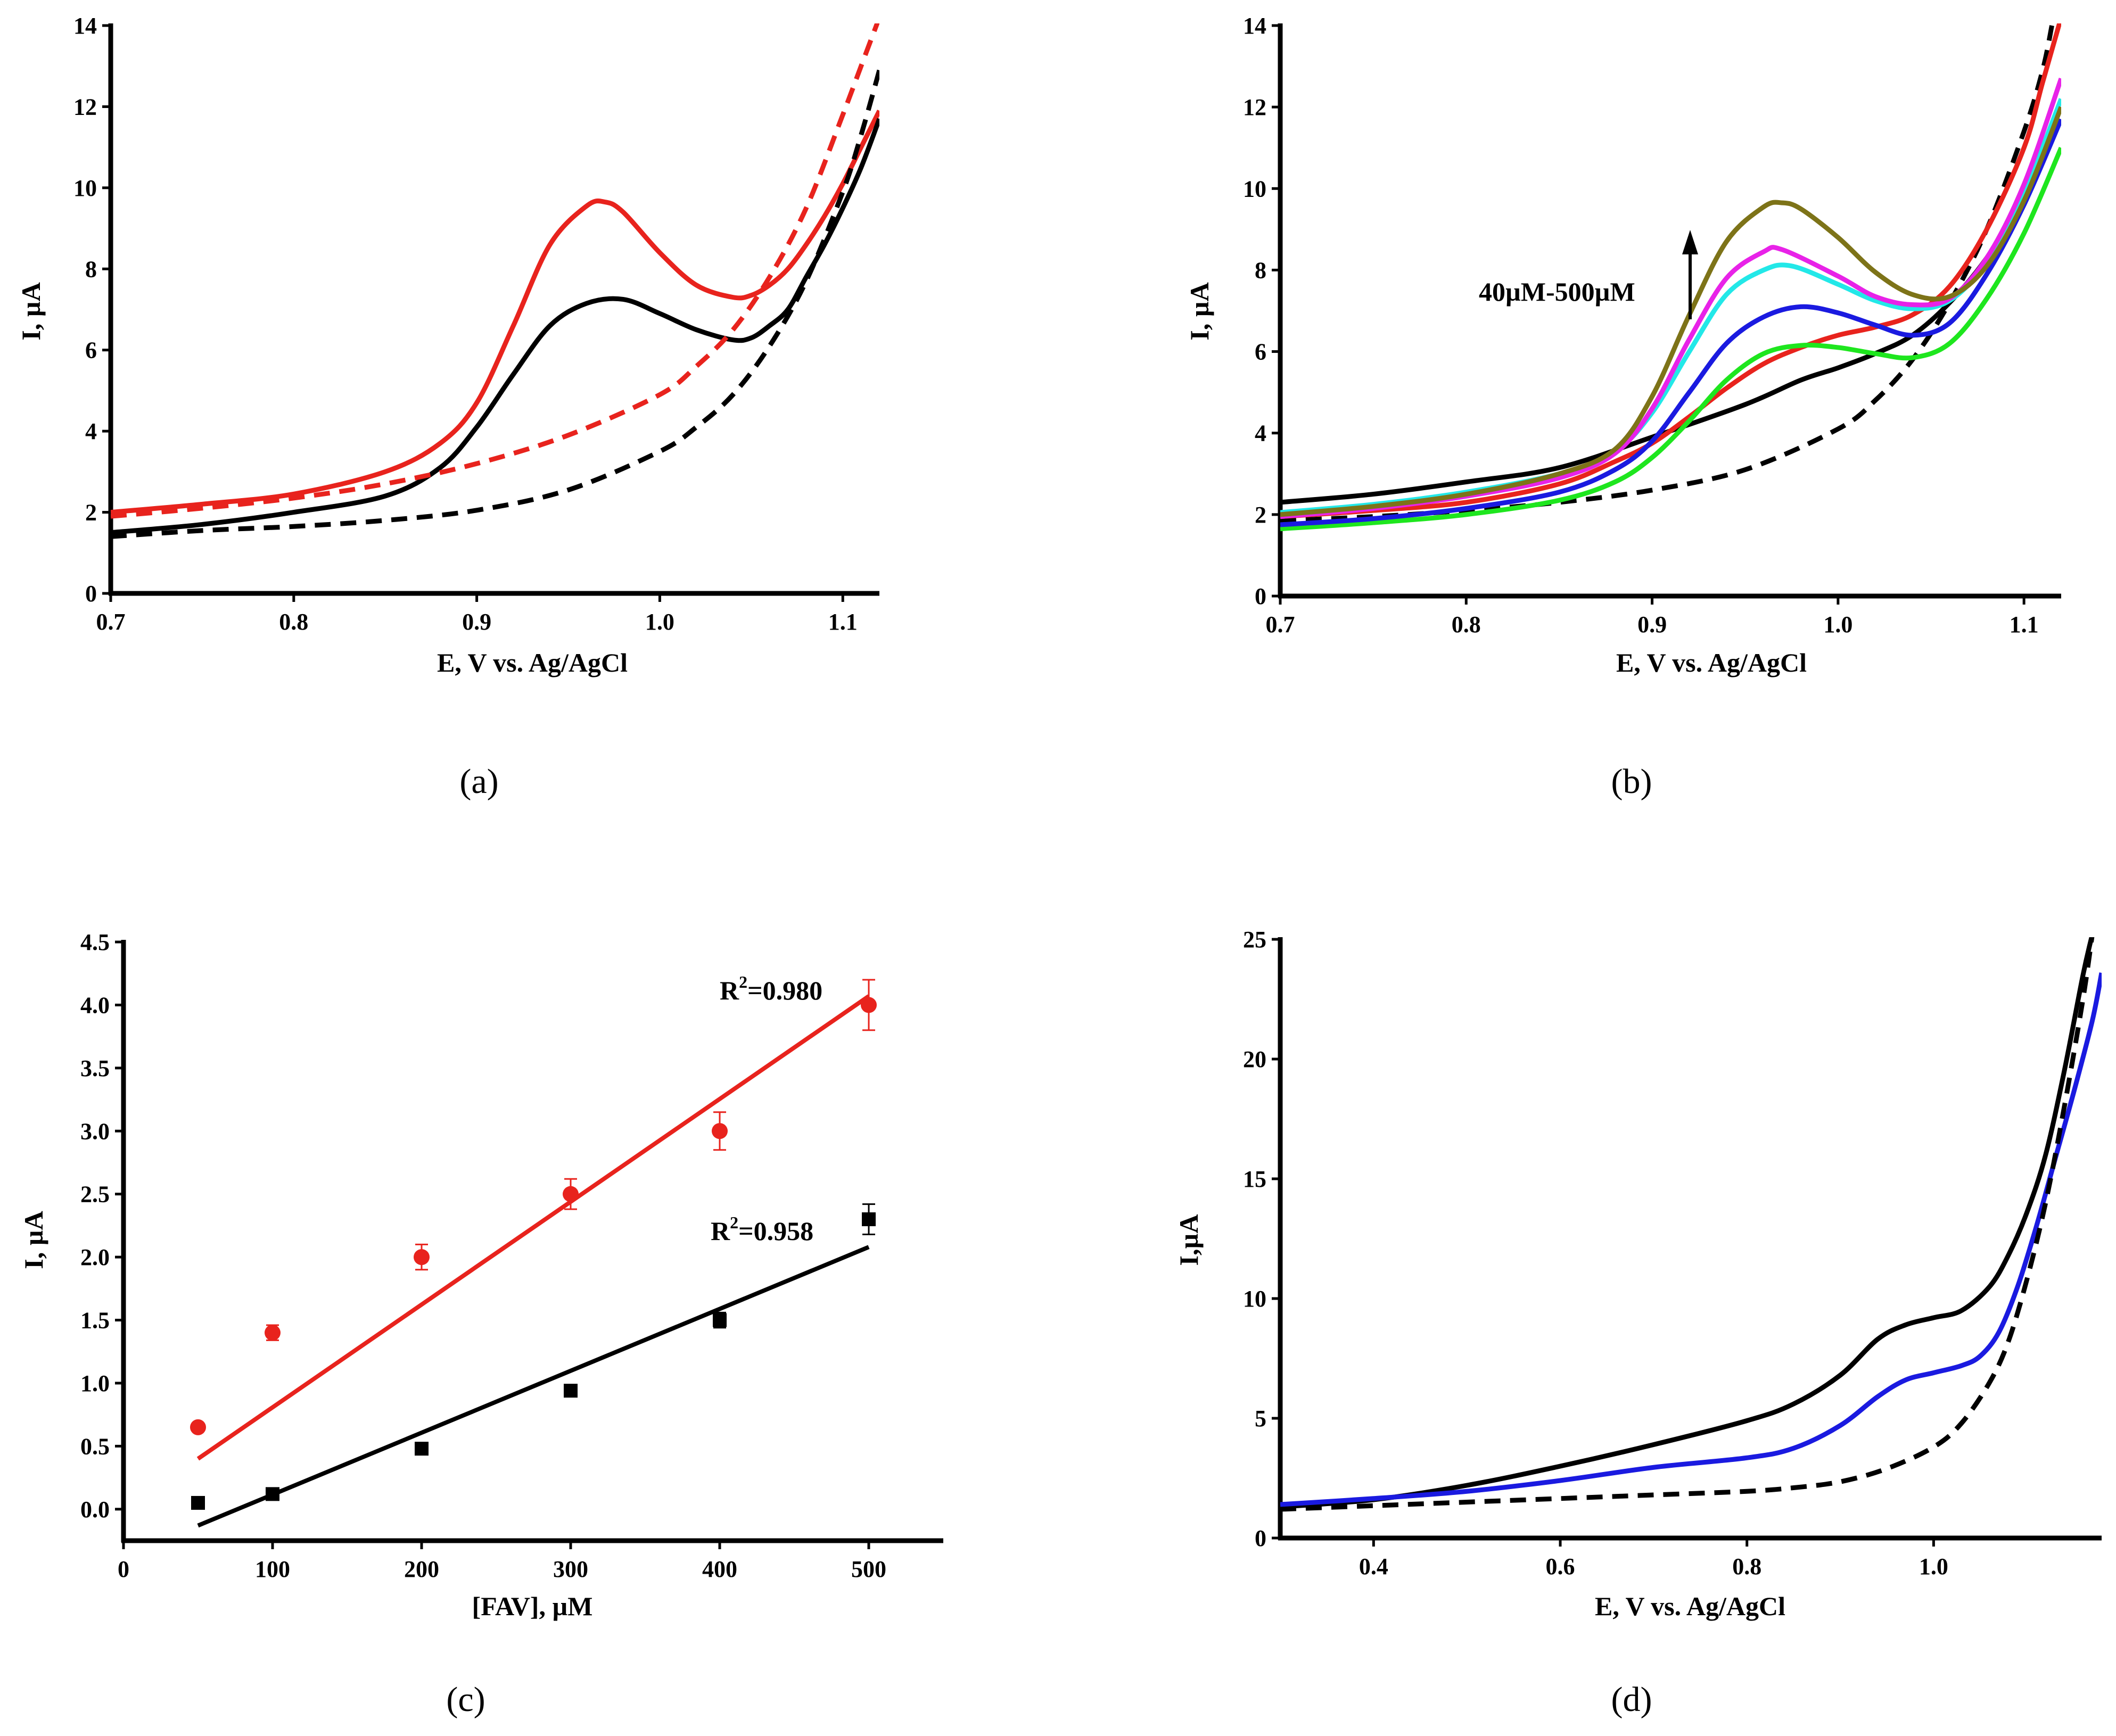 The width and height of the screenshot is (2116, 1736). What do you see at coordinates (532, 1606) in the screenshot?
I see `x-axis-title: [FAV], µM` at bounding box center [532, 1606].